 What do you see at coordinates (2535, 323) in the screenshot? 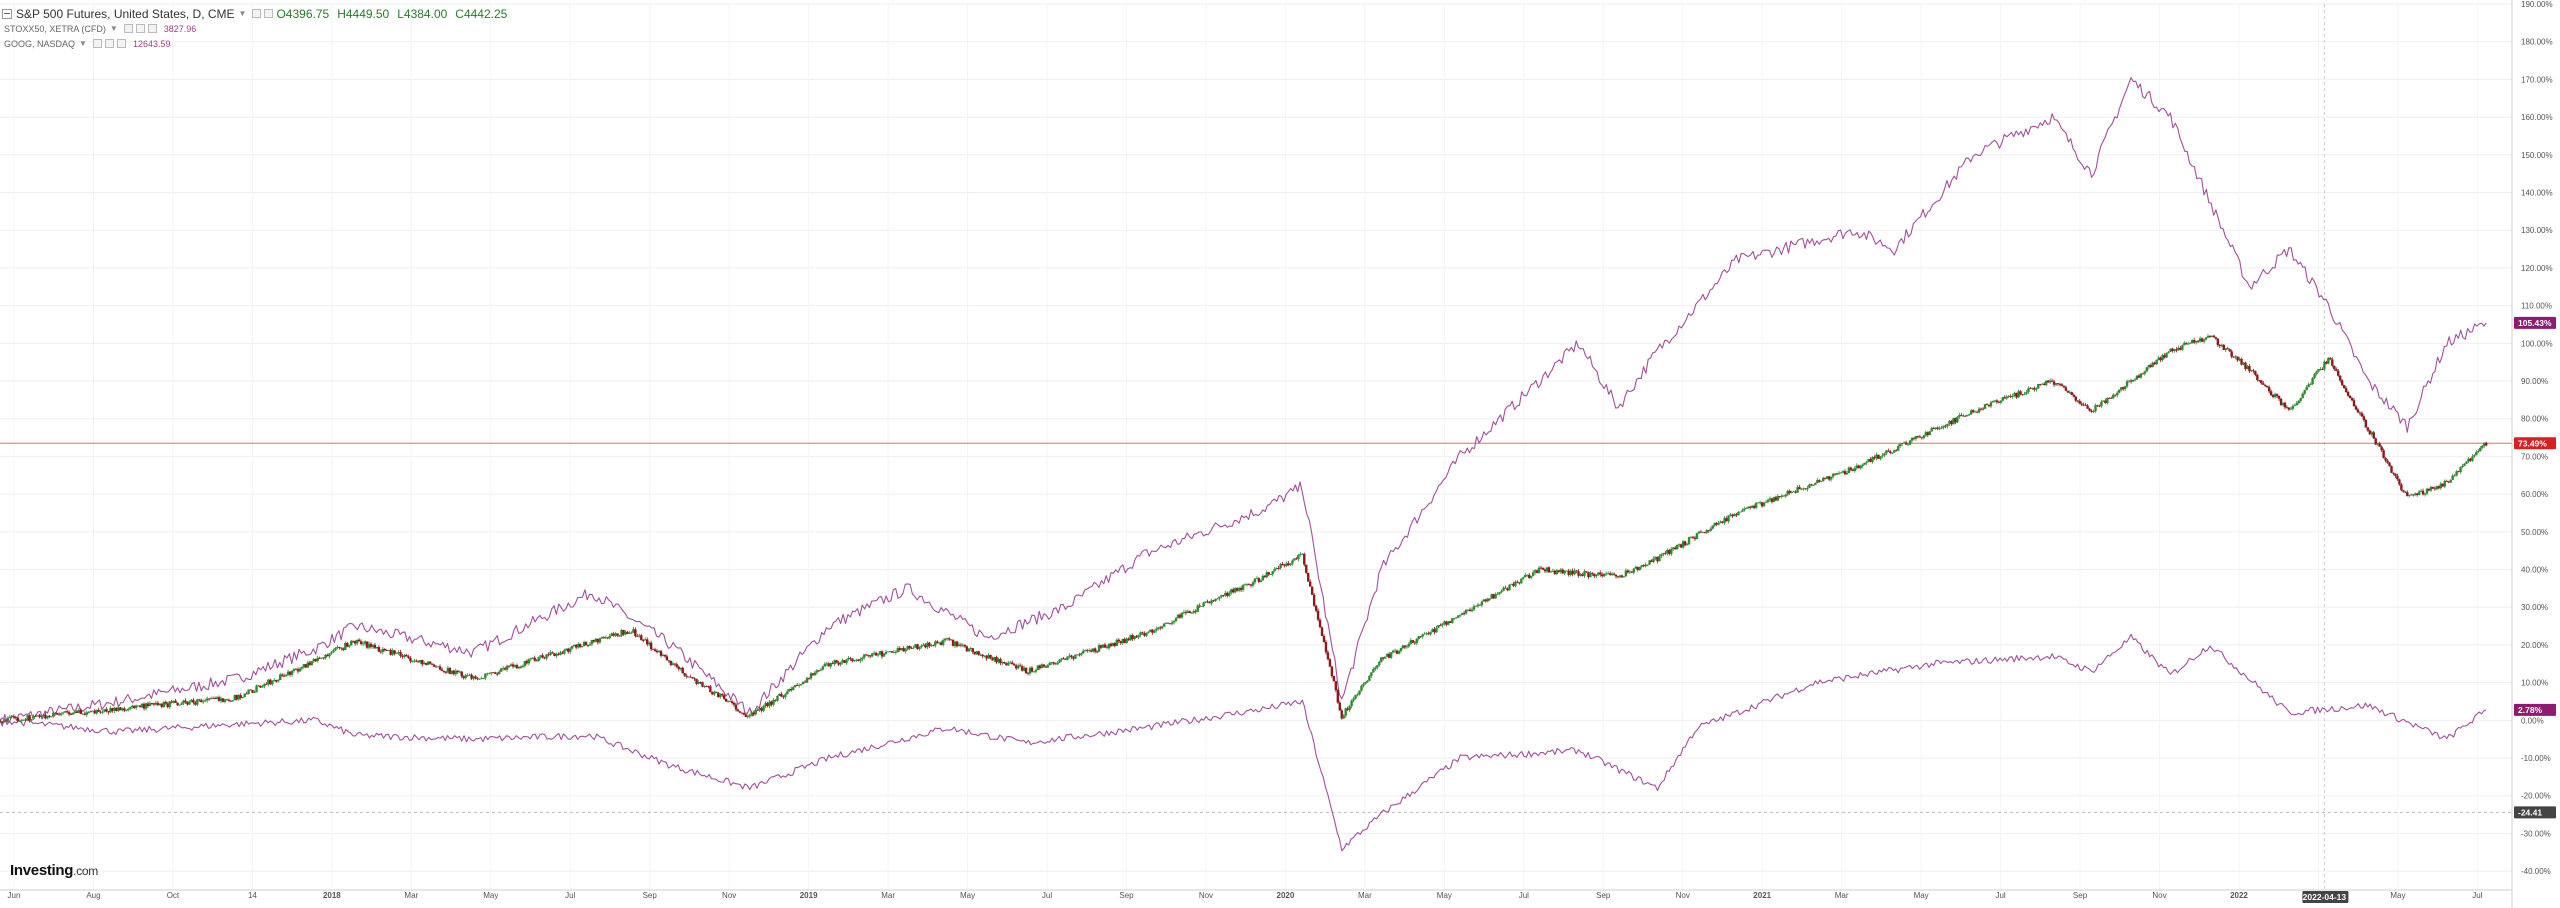
I see `badge-goog: 105.43%` at bounding box center [2535, 323].